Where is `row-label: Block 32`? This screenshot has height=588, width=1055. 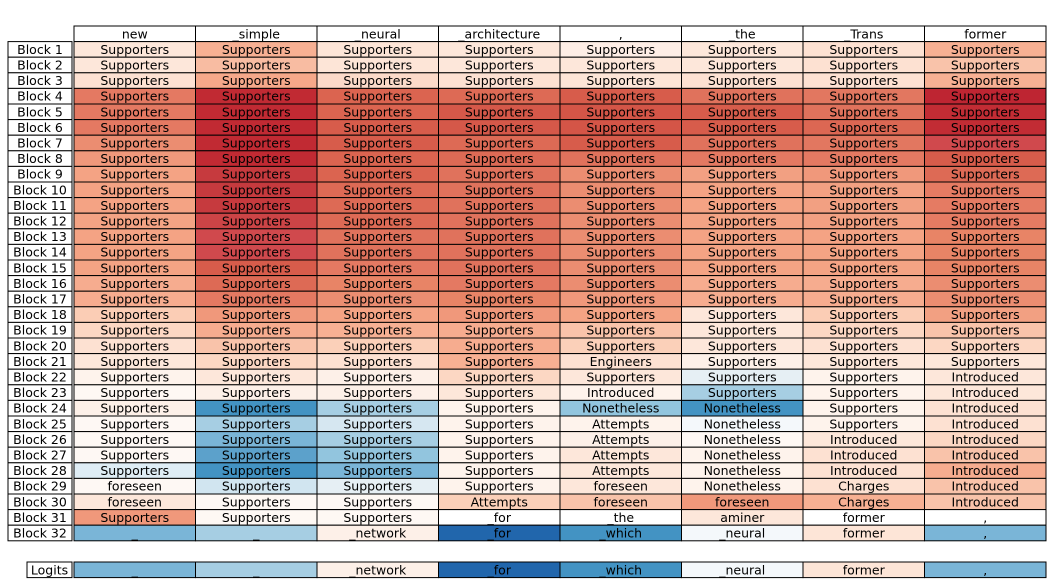 row-label: Block 32 is located at coordinates (40, 533).